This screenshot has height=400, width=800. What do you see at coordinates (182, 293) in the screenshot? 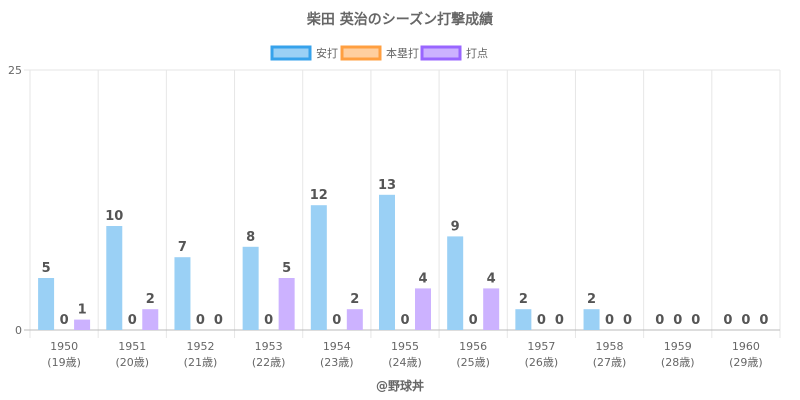
I see `bar-安打-1952` at bounding box center [182, 293].